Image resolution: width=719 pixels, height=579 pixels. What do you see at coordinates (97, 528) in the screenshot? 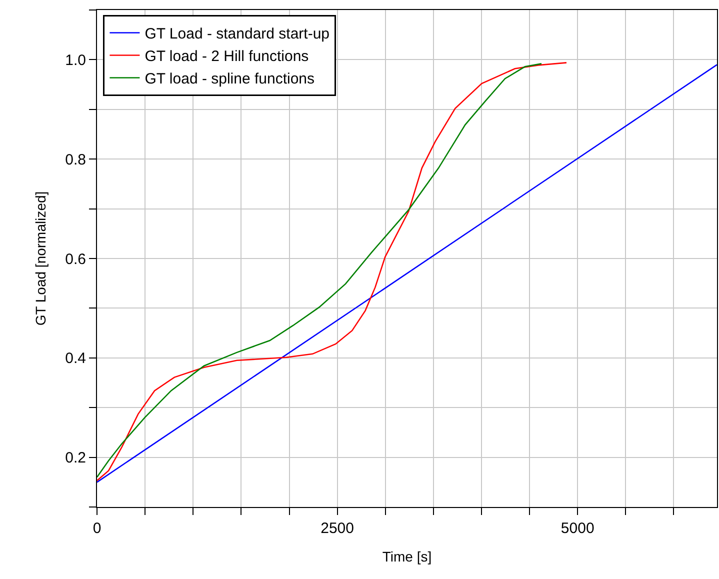
I see `x-tick-label: 0` at bounding box center [97, 528].